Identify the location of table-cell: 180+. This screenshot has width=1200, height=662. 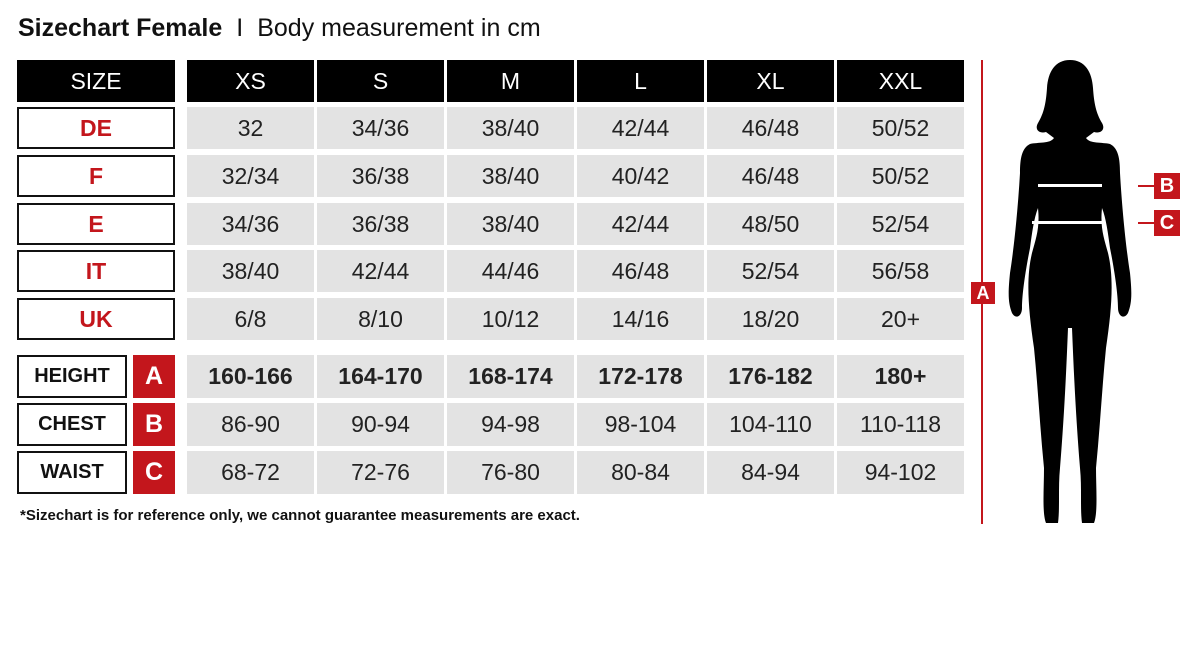
(900, 376).